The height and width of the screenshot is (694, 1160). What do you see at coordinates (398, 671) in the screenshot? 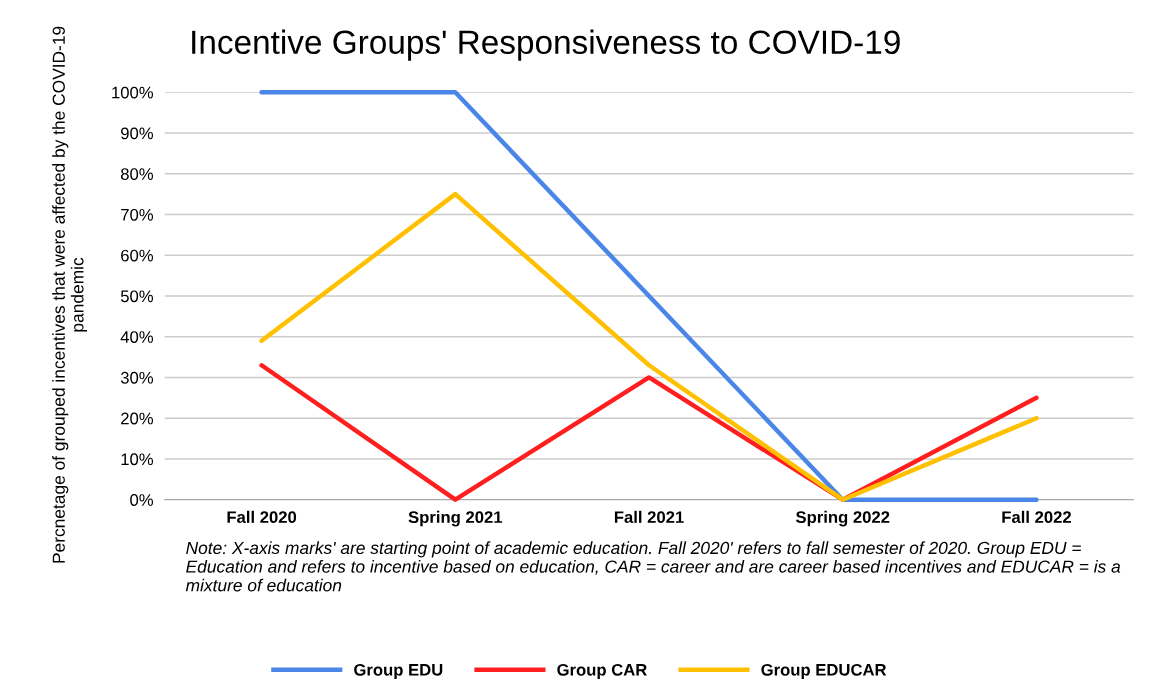
I see `legend-label: Group EDU` at bounding box center [398, 671].